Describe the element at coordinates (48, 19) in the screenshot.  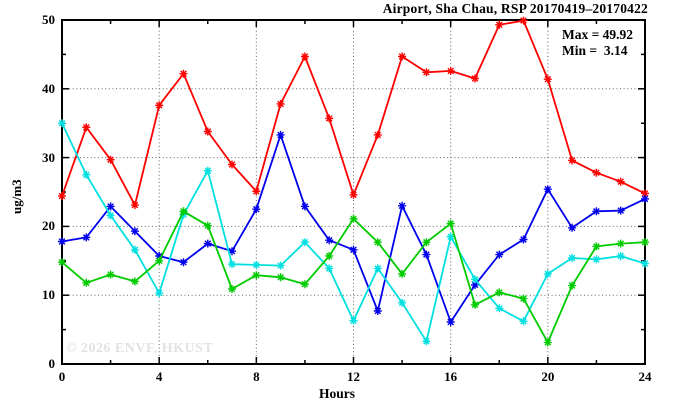
I see `y-tick-label: 50` at that location.